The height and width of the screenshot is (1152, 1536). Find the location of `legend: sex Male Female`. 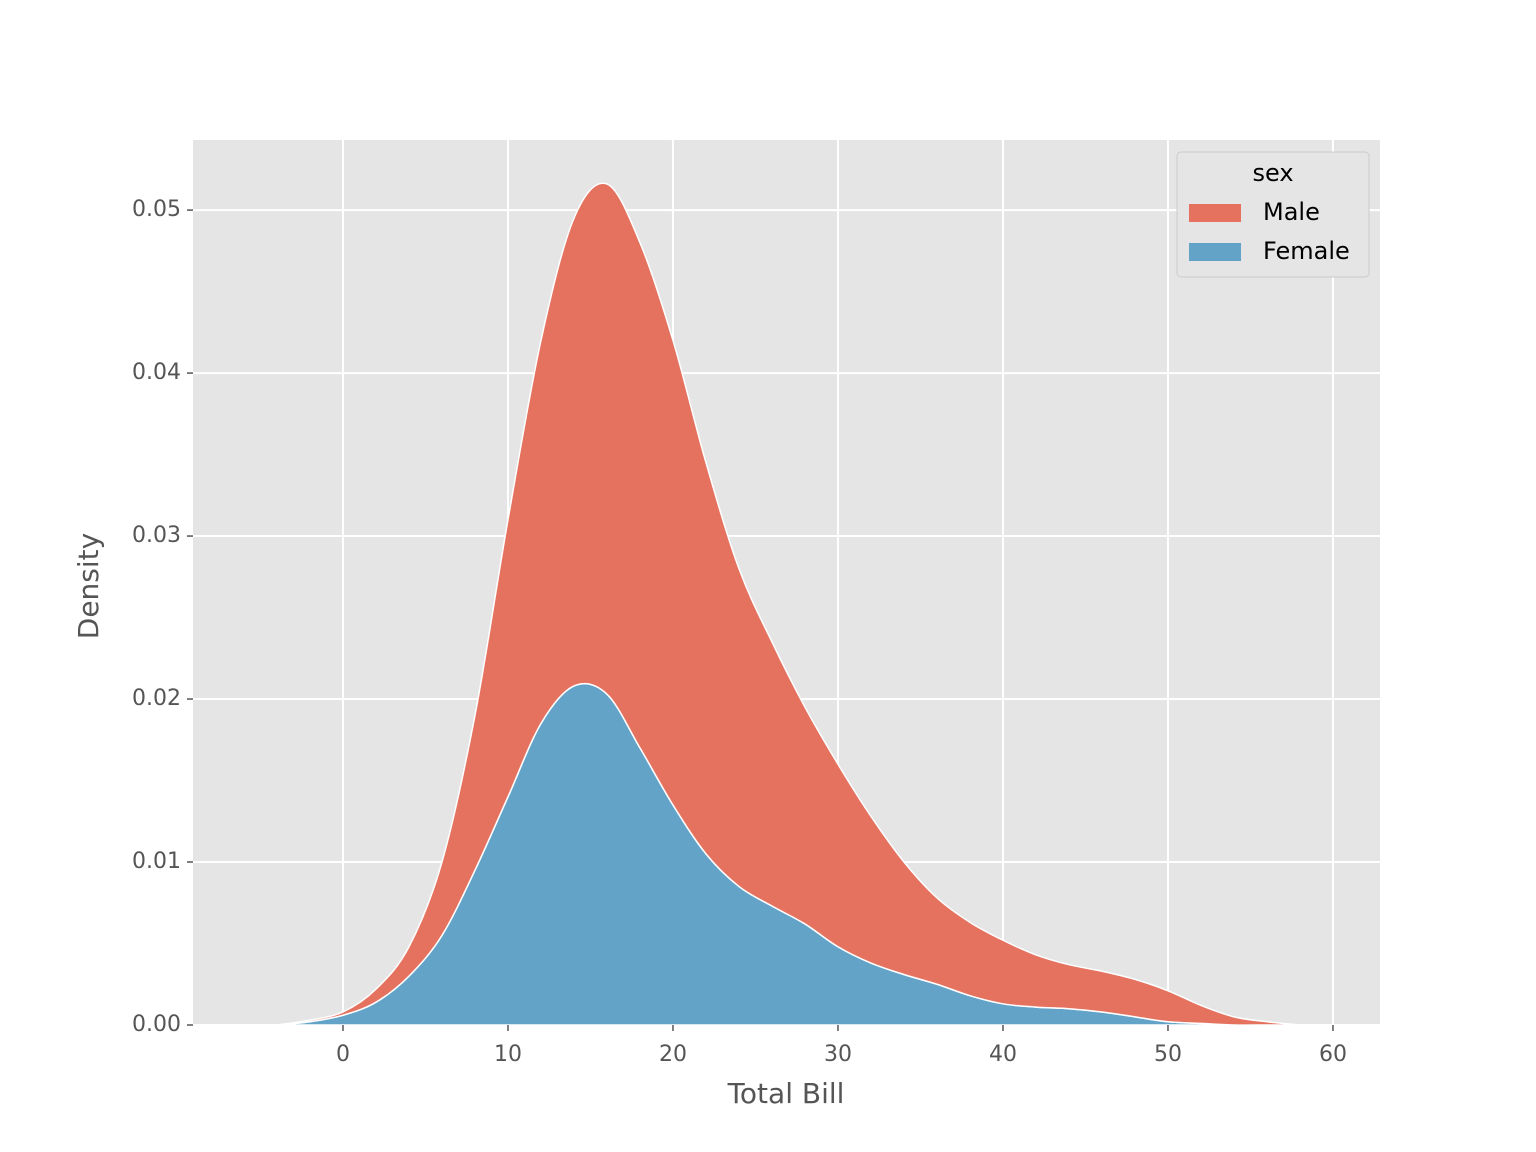

legend: sex Male Female is located at coordinates (1273, 214).